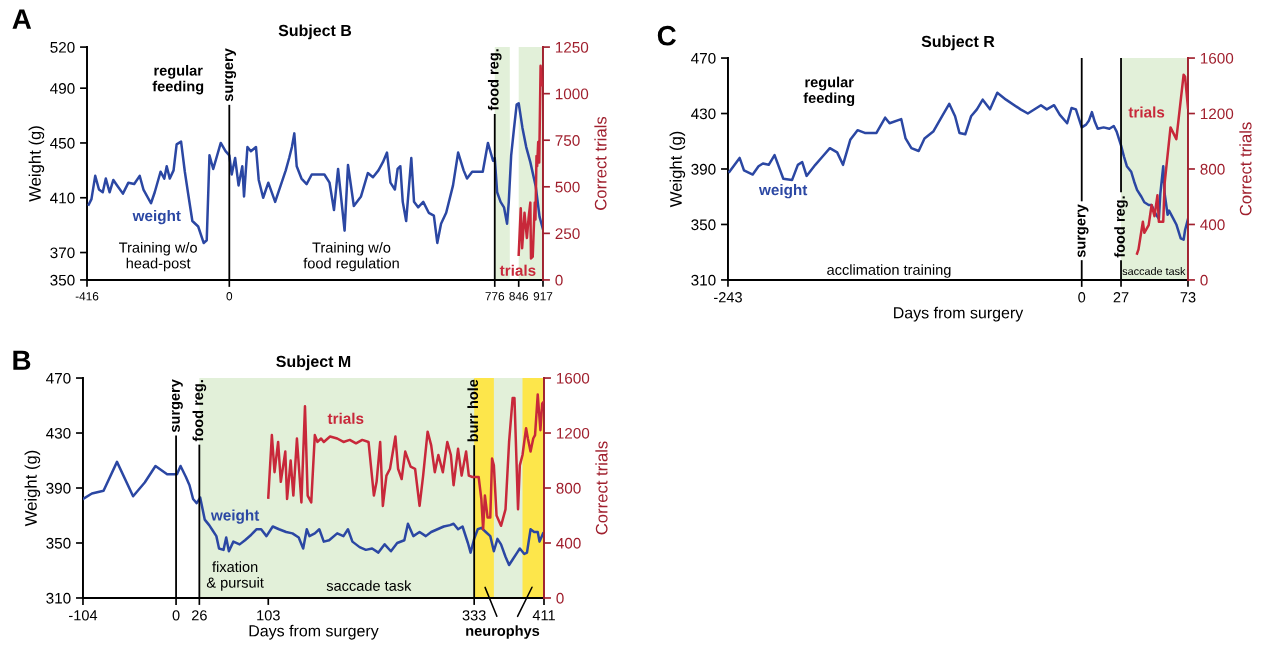  What do you see at coordinates (87, 296) in the screenshot?
I see `x-tick-label: -416` at bounding box center [87, 296].